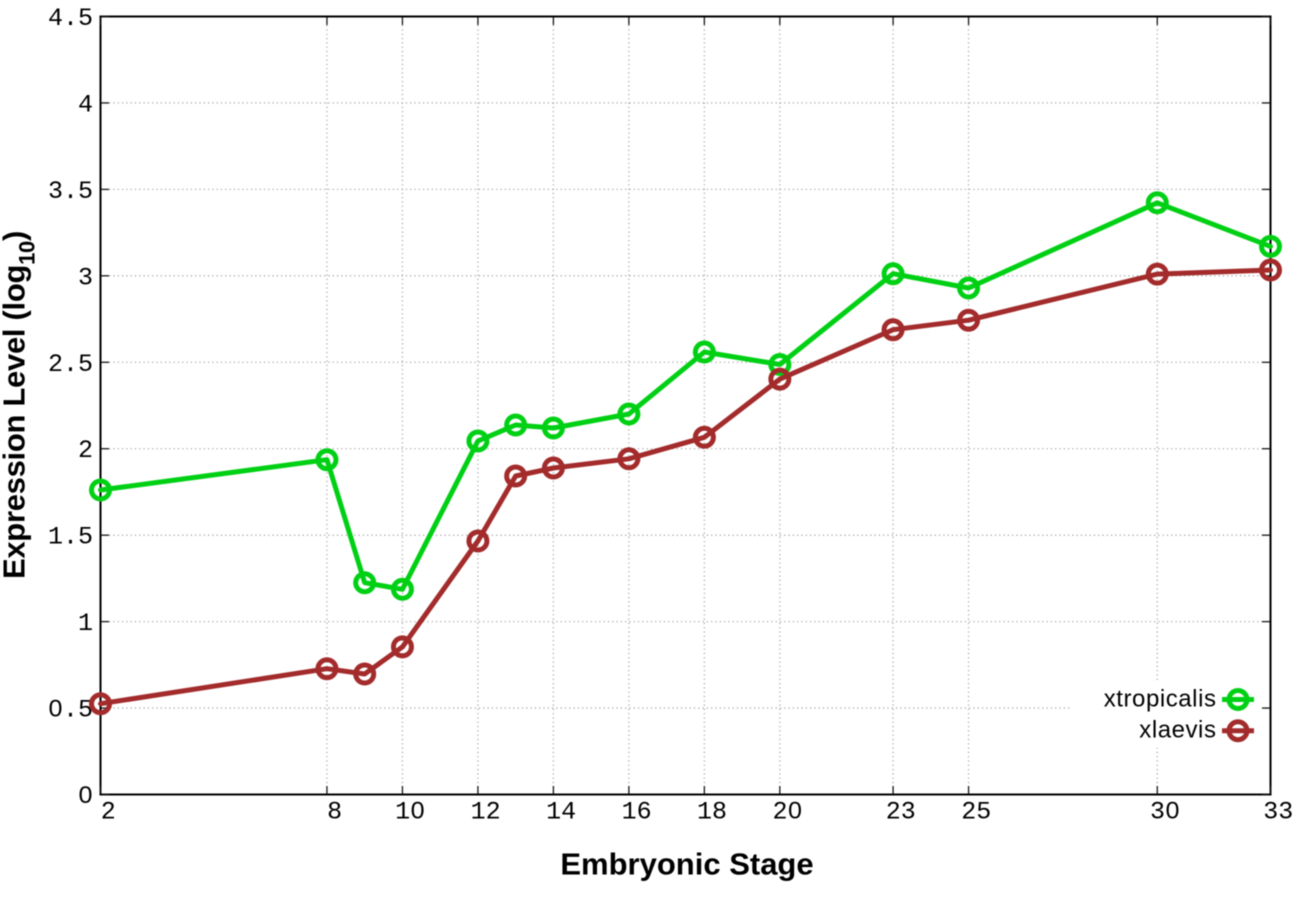 This screenshot has height=907, width=1296. Describe the element at coordinates (486, 811) in the screenshot. I see `svg-text: 12` at that location.